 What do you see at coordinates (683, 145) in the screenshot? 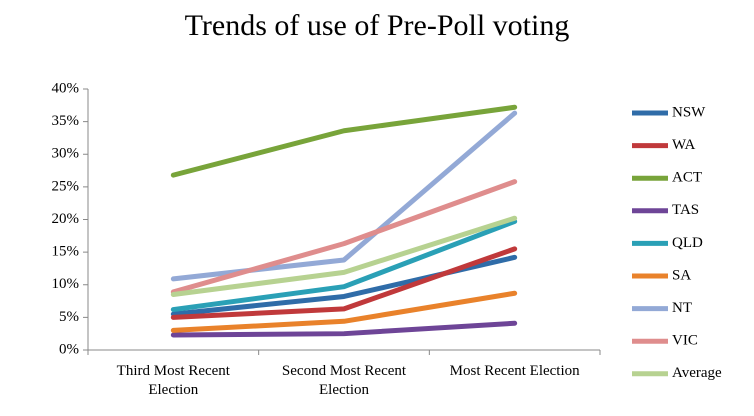
I see `legend-label: WA` at bounding box center [683, 145].